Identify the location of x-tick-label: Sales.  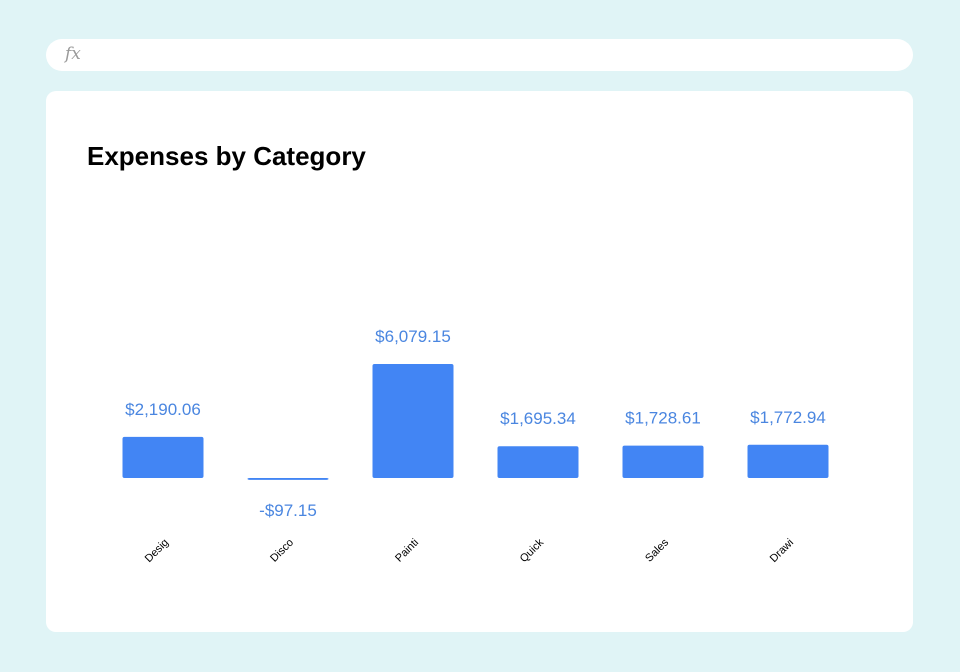
(657, 550).